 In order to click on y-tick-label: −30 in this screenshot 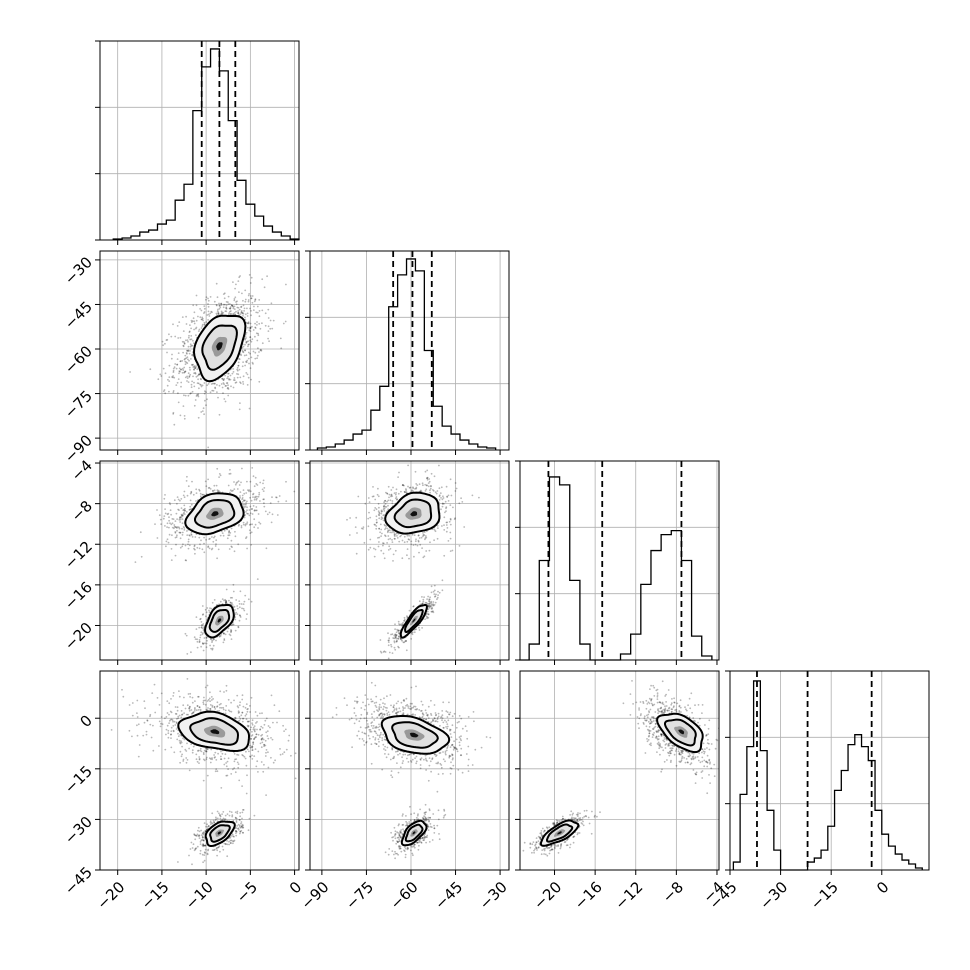, I will do `click(78, 270)`.